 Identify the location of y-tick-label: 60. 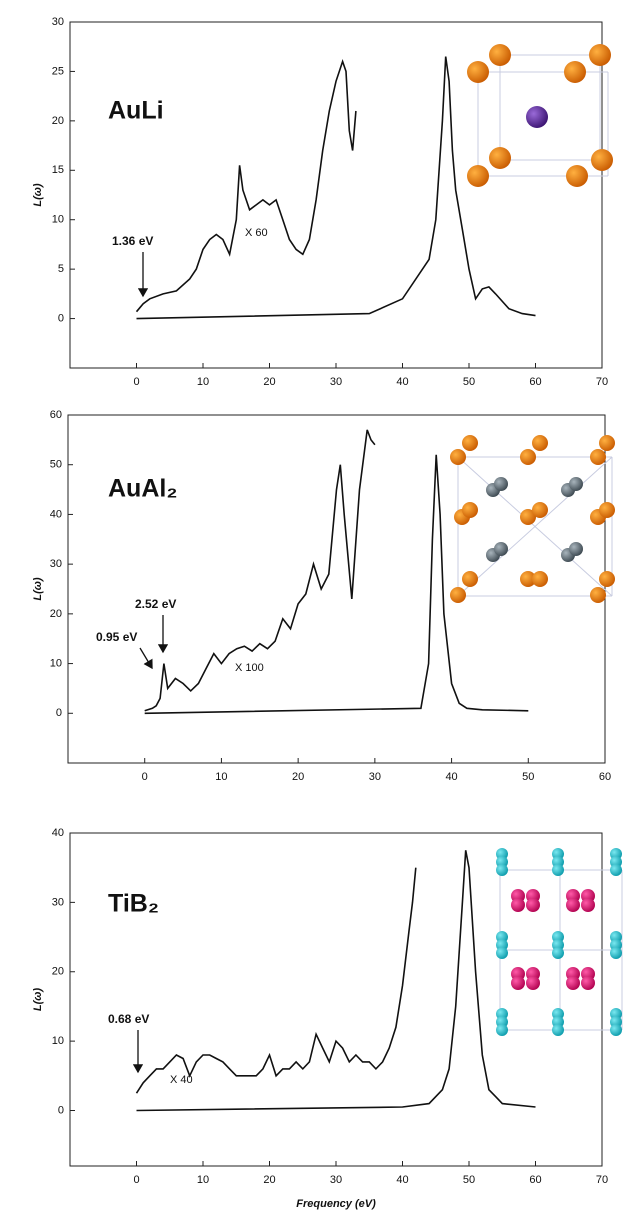
(56, 415).